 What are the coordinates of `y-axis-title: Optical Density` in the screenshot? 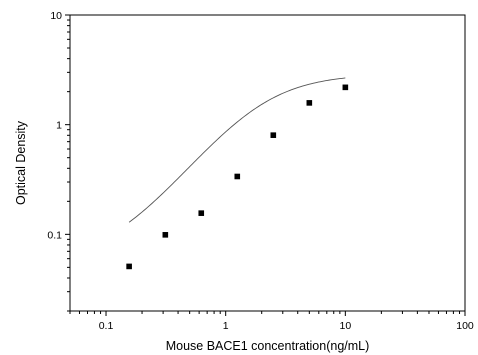 It's located at (21, 162).